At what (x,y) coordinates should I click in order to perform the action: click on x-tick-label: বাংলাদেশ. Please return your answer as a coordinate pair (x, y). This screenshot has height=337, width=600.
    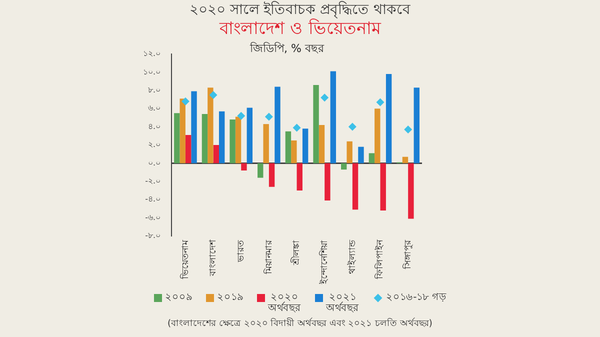
    Looking at the image, I should click on (213, 258).